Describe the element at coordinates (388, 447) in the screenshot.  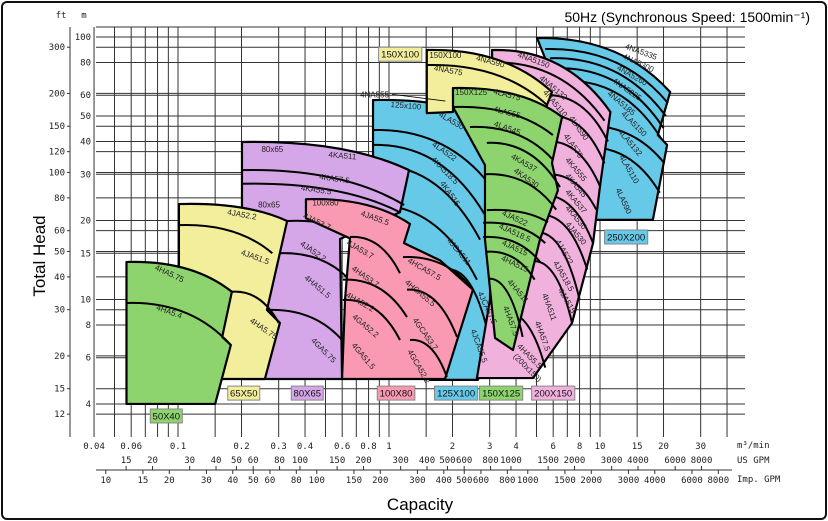
I see `x-tick-label-m3min: 1` at that location.